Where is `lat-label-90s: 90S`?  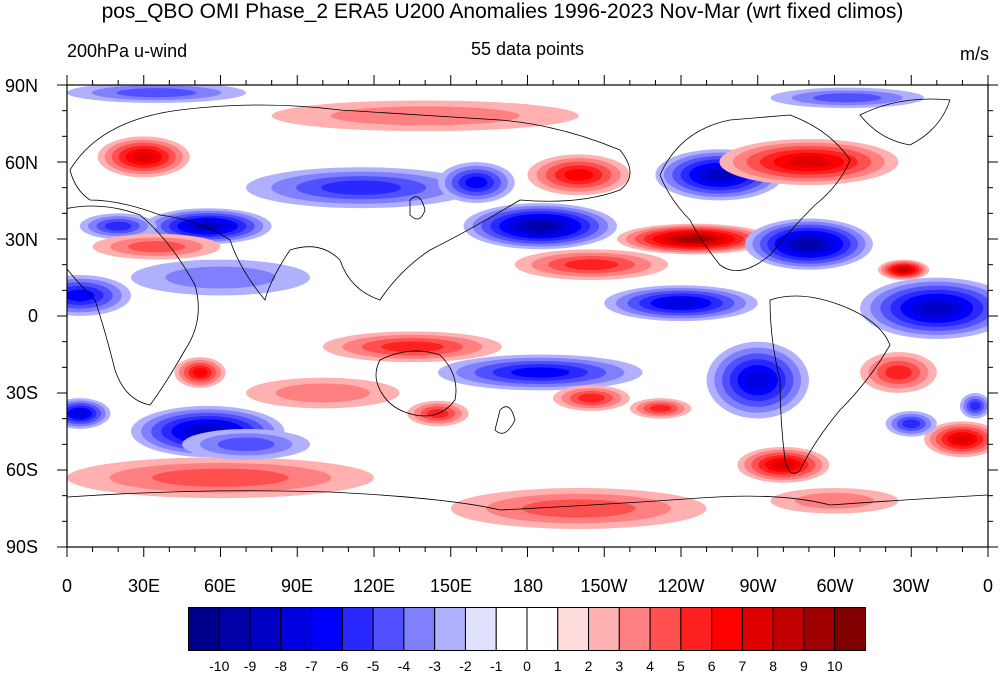
lat-label-90s: 90S is located at coordinates (21, 547).